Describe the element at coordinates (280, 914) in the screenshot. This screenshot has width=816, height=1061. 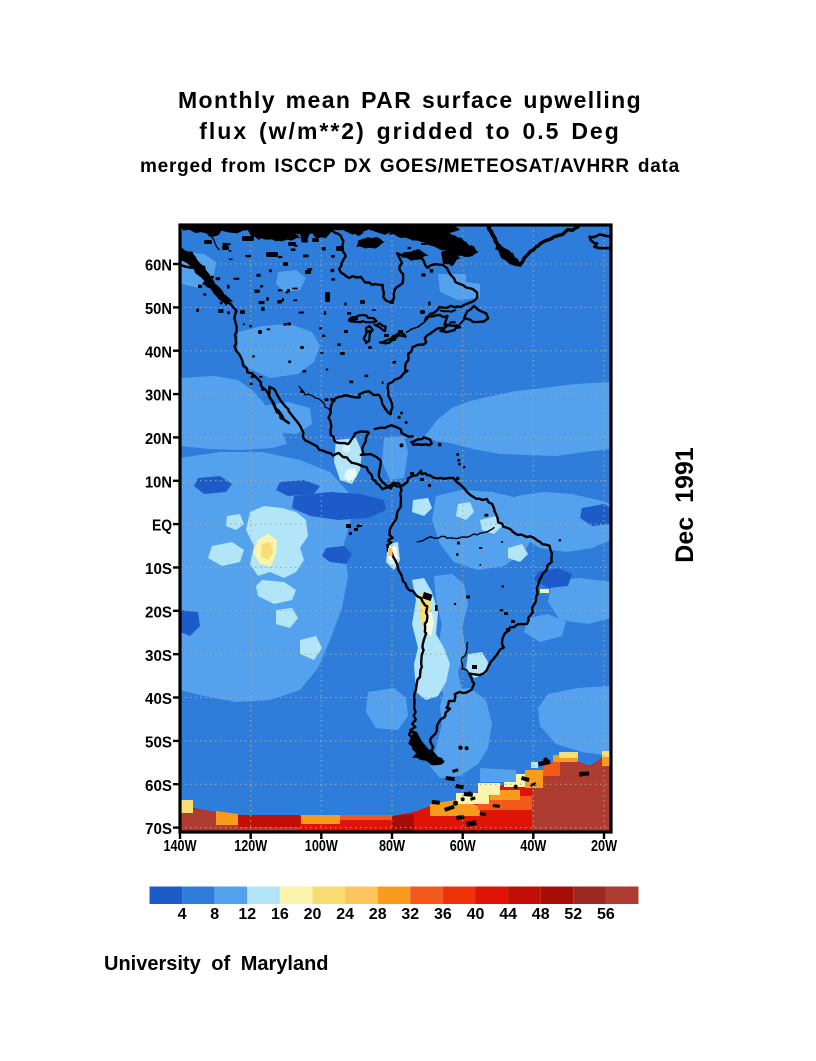
I see `svg-text: 16` at that location.